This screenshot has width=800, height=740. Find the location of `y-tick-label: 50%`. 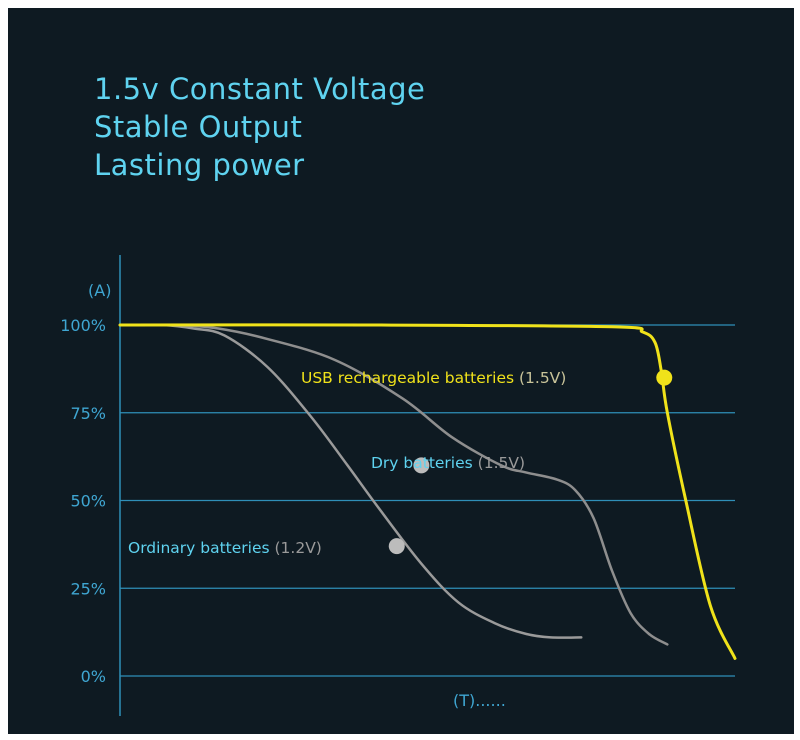

y-tick-label: 50% is located at coordinates (88, 501).